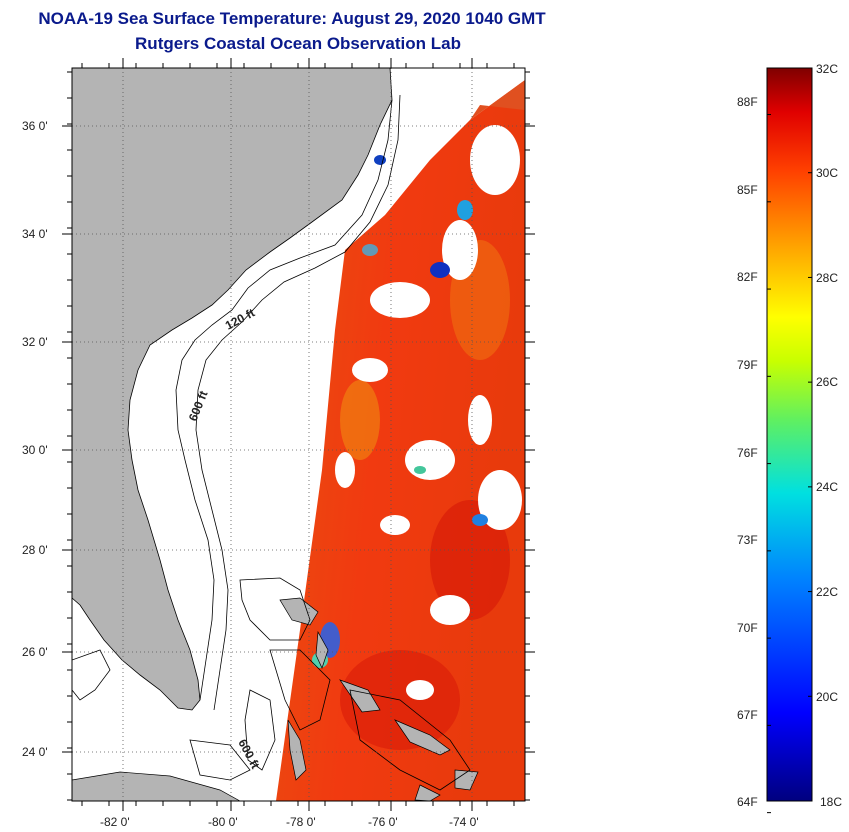 This screenshot has width=849, height=832. What do you see at coordinates (379, 699) in the screenshot?
I see `bahamas-islands` at bounding box center [379, 699].